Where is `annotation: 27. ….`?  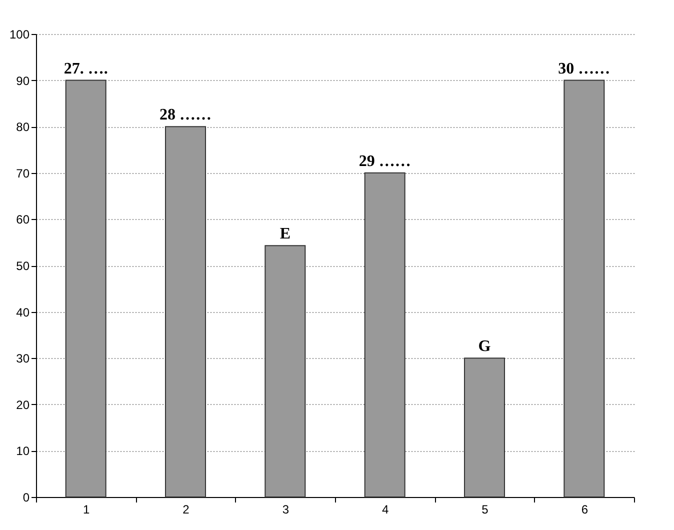 annotation: 27. …. is located at coordinates (86, 69).